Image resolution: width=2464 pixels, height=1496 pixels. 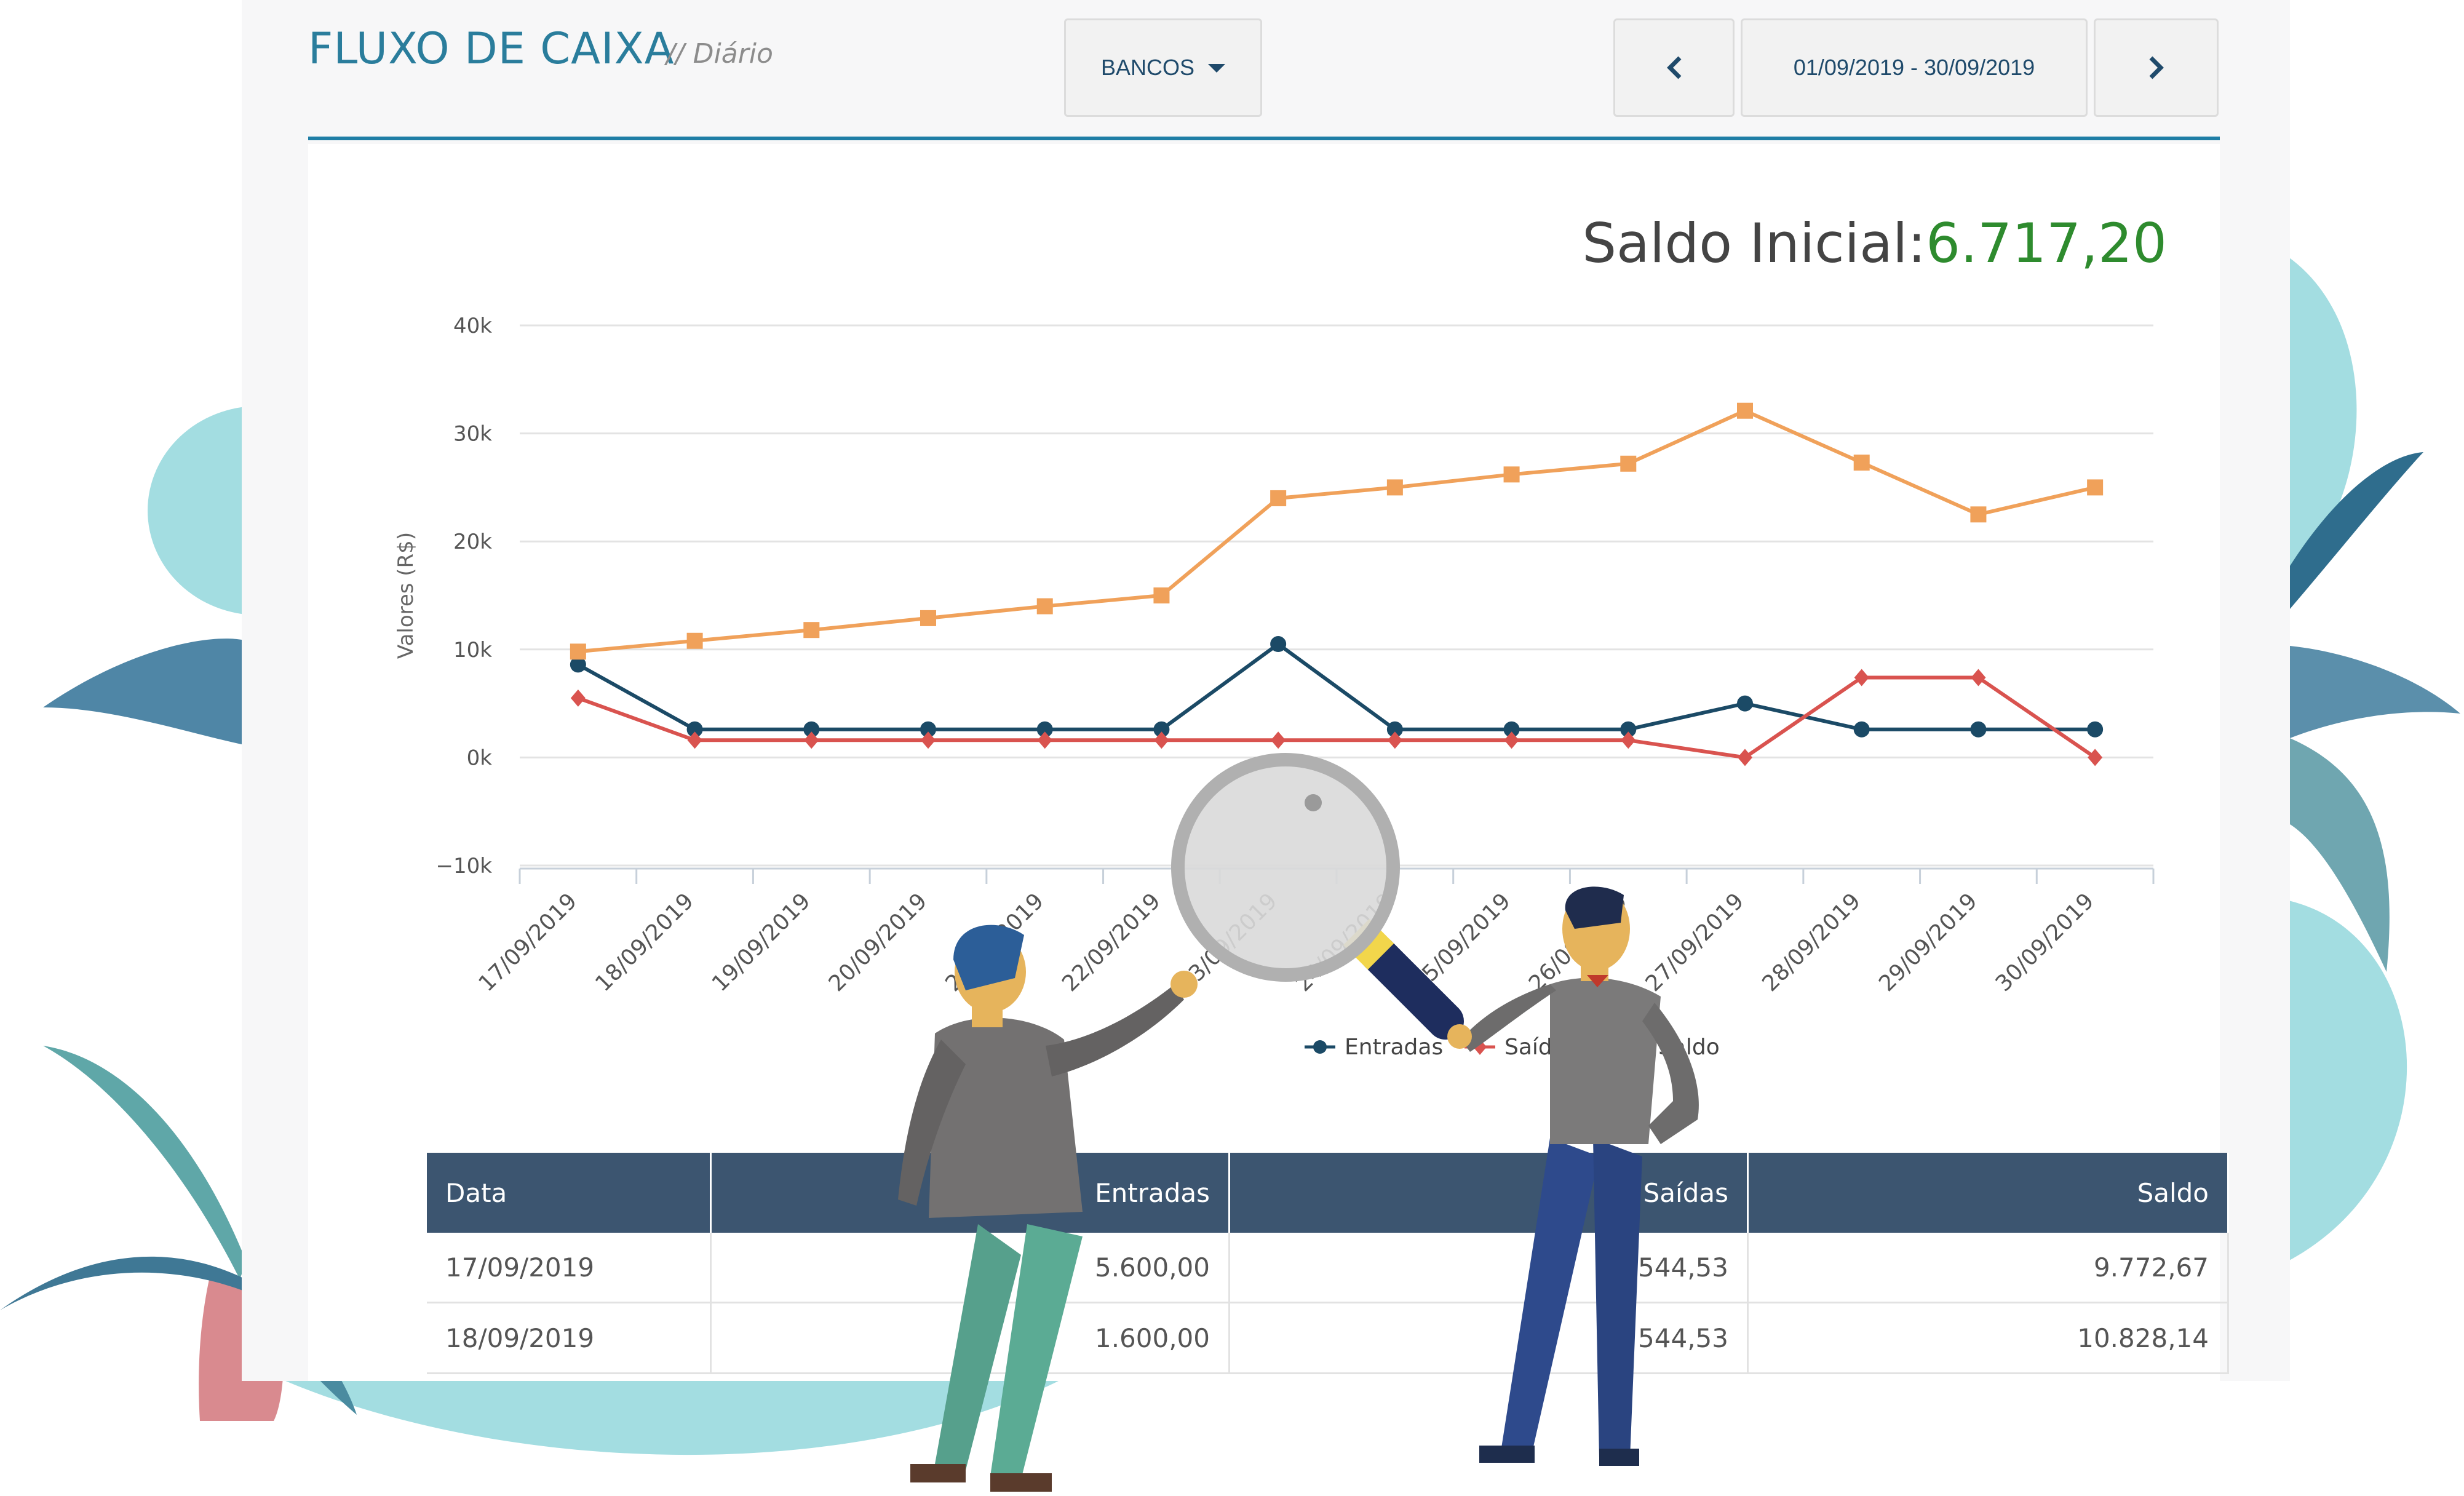 I want to click on person-left-illustration, so click(x=1048, y=1209).